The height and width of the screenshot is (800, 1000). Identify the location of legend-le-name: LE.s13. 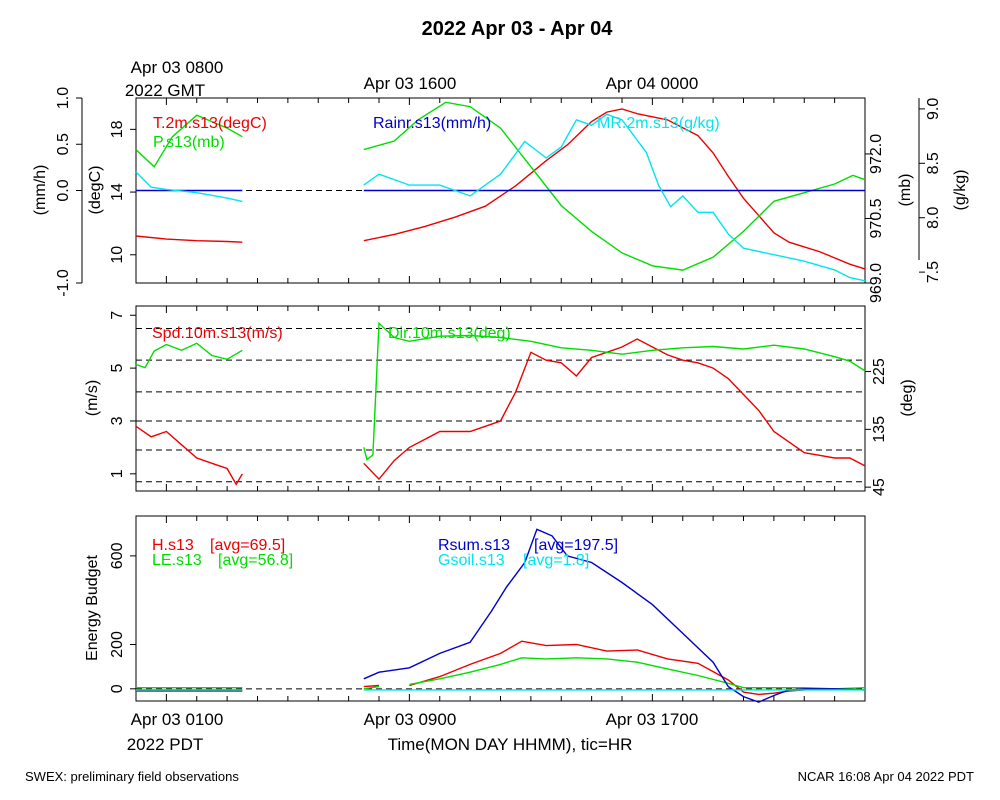
(177, 560).